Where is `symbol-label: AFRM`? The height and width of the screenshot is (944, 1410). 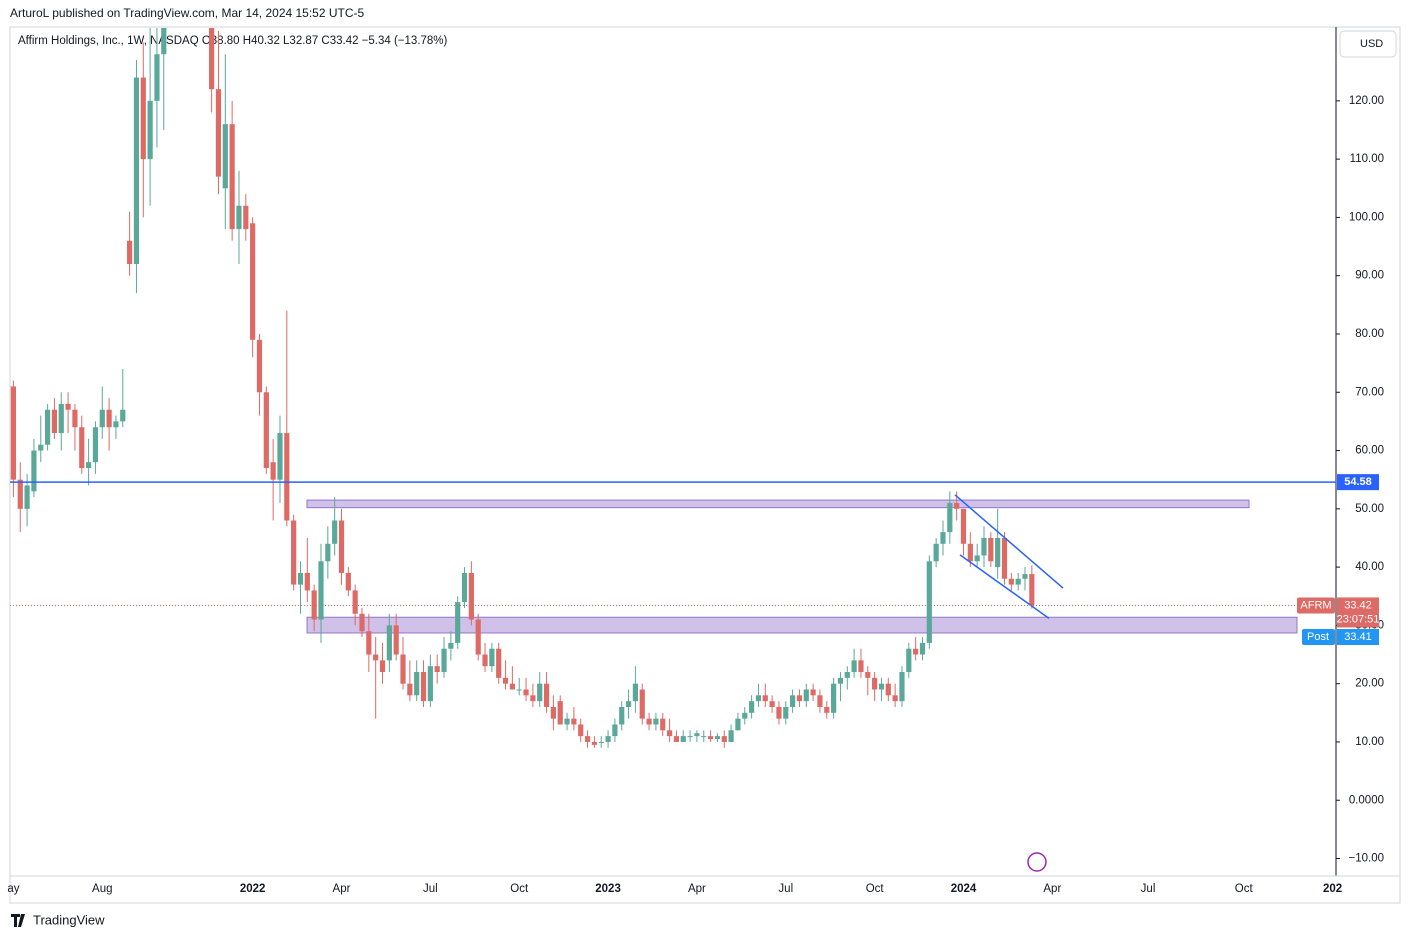 symbol-label: AFRM is located at coordinates (1315, 605).